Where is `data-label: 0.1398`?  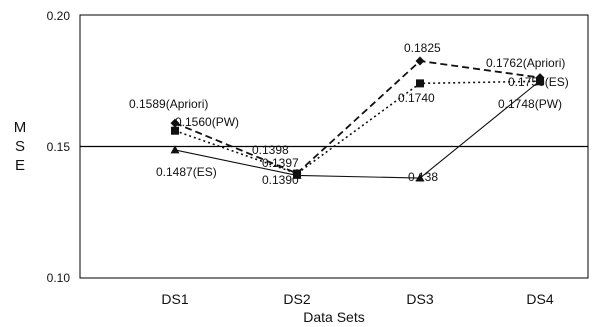
data-label: 0.1398 is located at coordinates (270, 150).